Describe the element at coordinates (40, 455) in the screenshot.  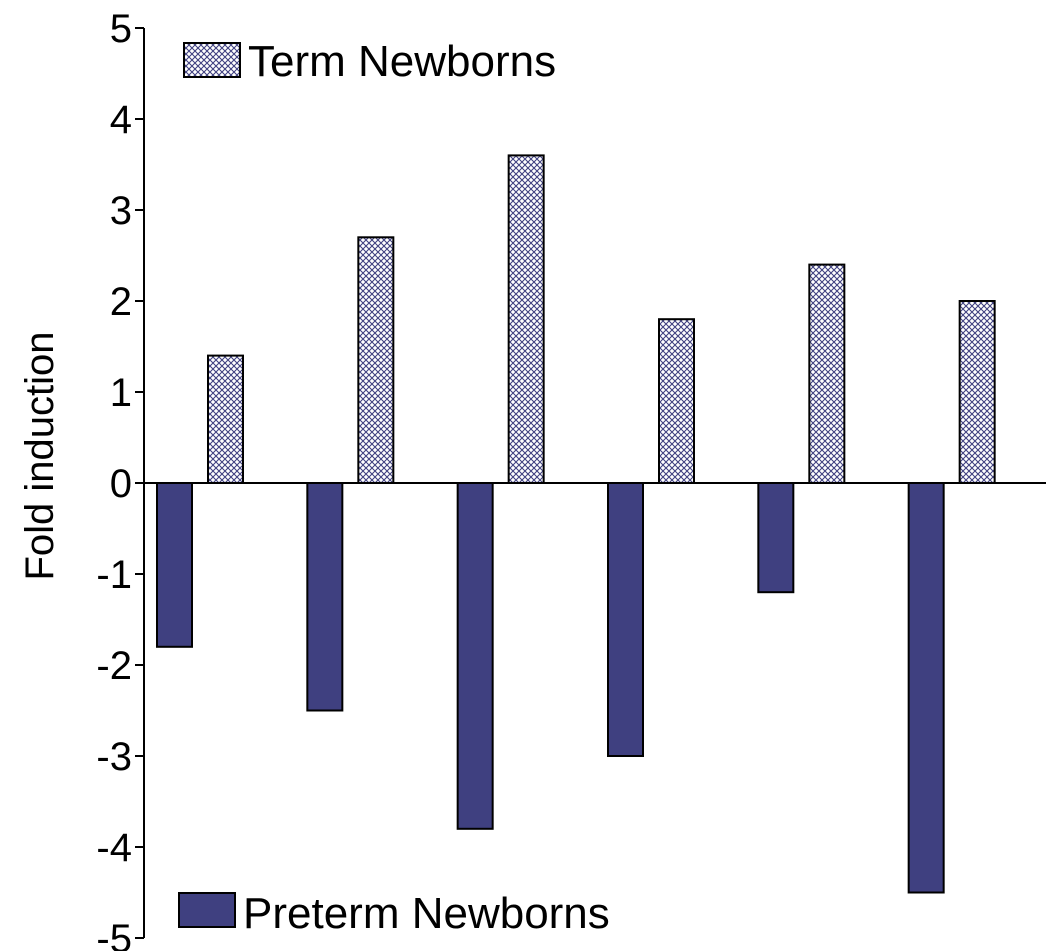
I see `y-axis-title: Fold induction` at that location.